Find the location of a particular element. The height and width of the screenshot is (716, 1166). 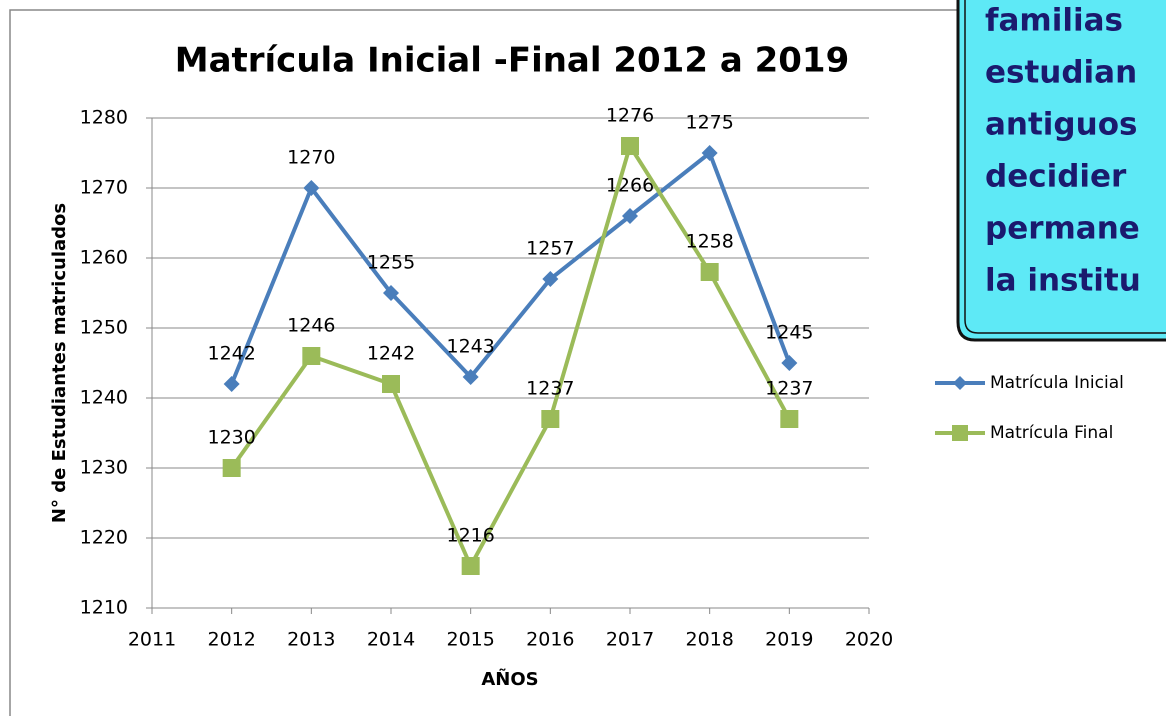

y-tick-label: 1280 is located at coordinates (104, 118).